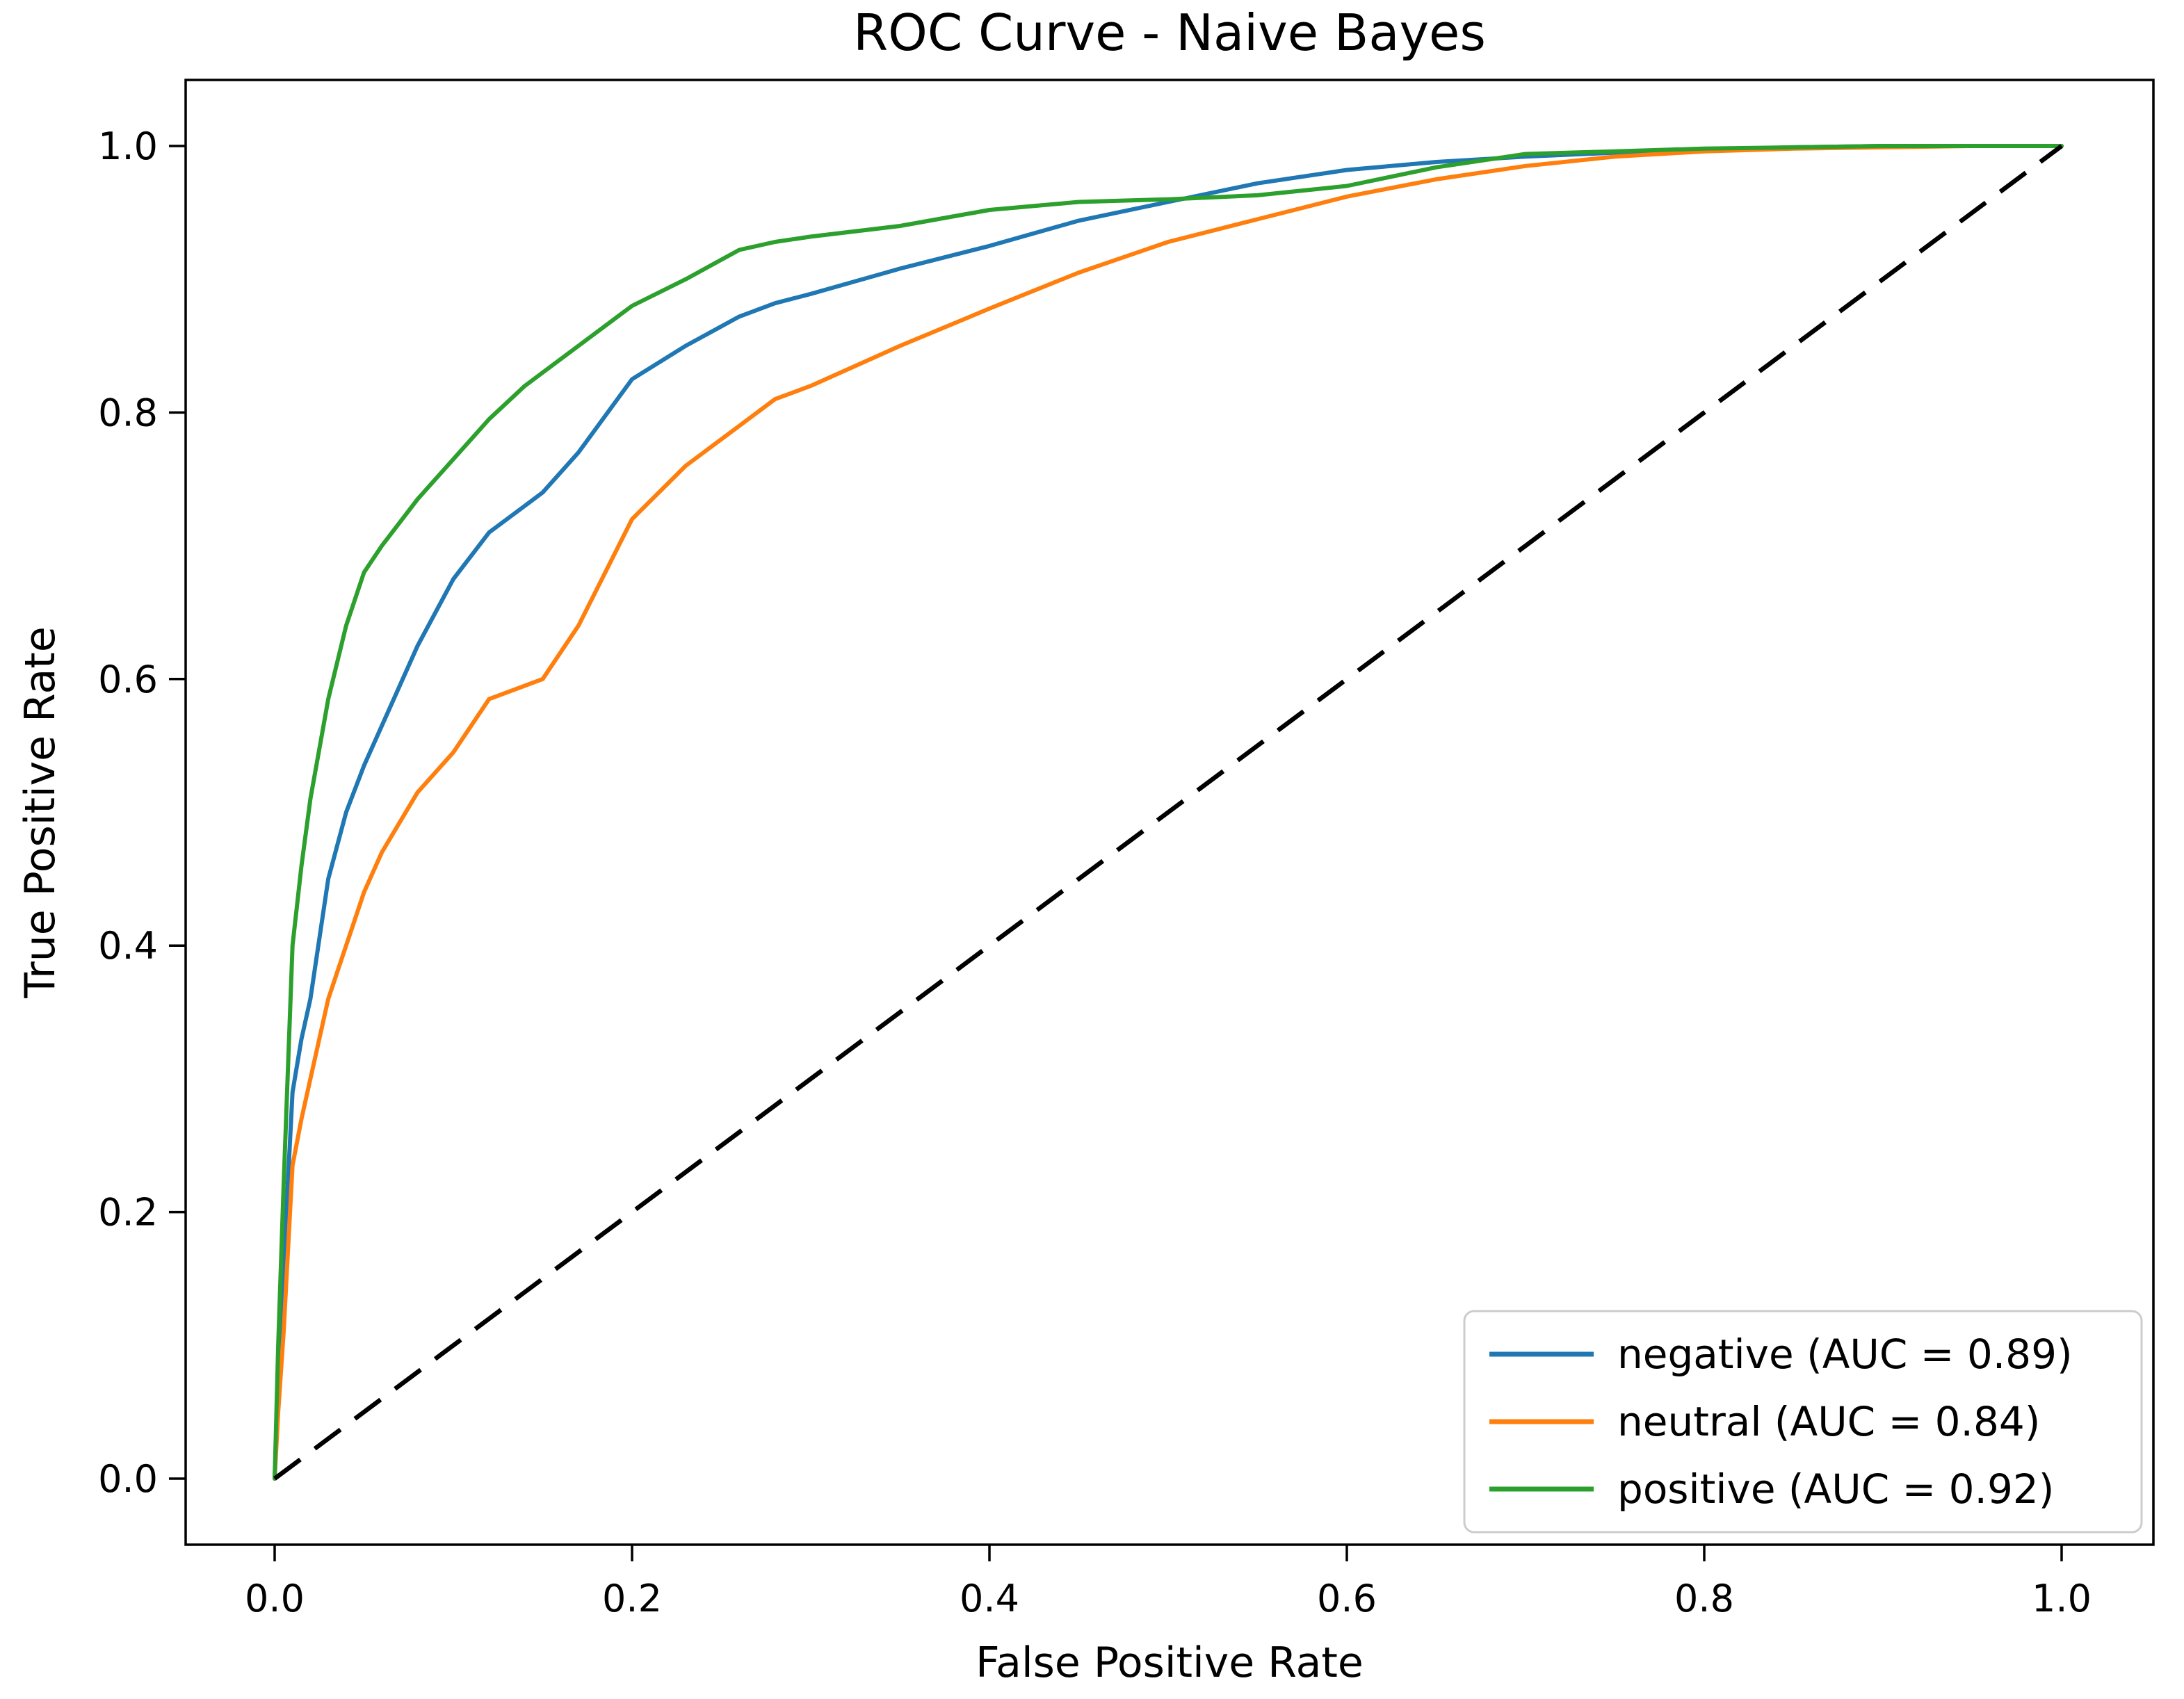  What do you see at coordinates (40, 812) in the screenshot?
I see `y-axis-label: True Positive Rate` at bounding box center [40, 812].